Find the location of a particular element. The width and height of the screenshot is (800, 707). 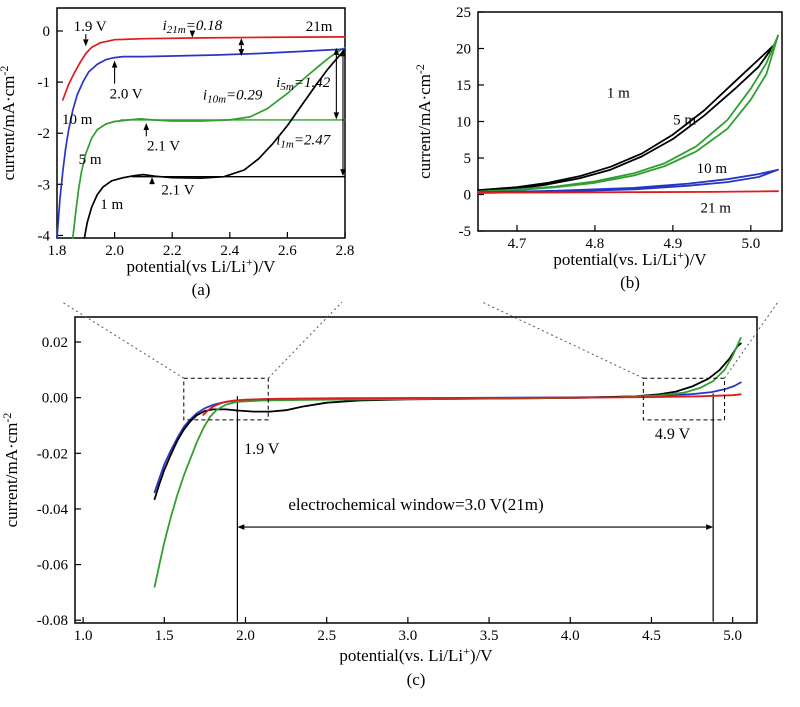

y-tick-label: -1 is located at coordinates (44, 83).